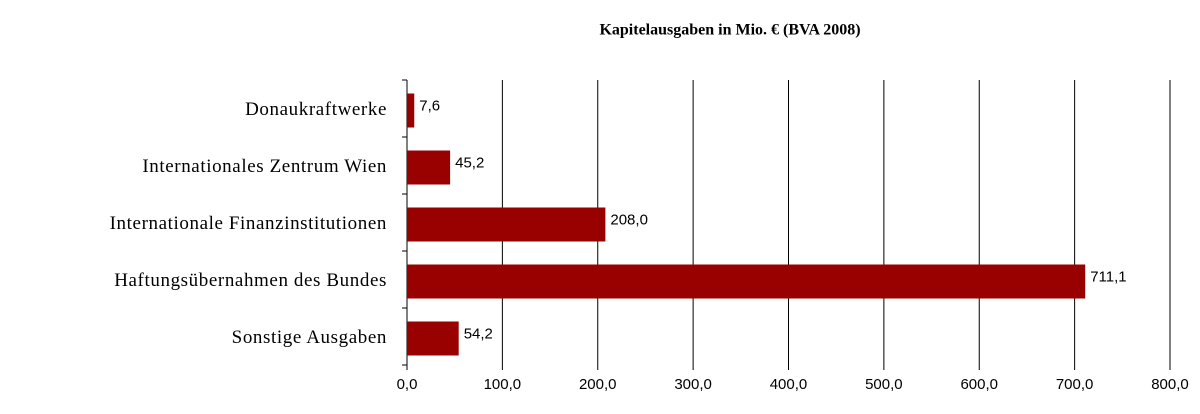  What do you see at coordinates (429, 105) in the screenshot?
I see `value-label: 7,6` at bounding box center [429, 105].